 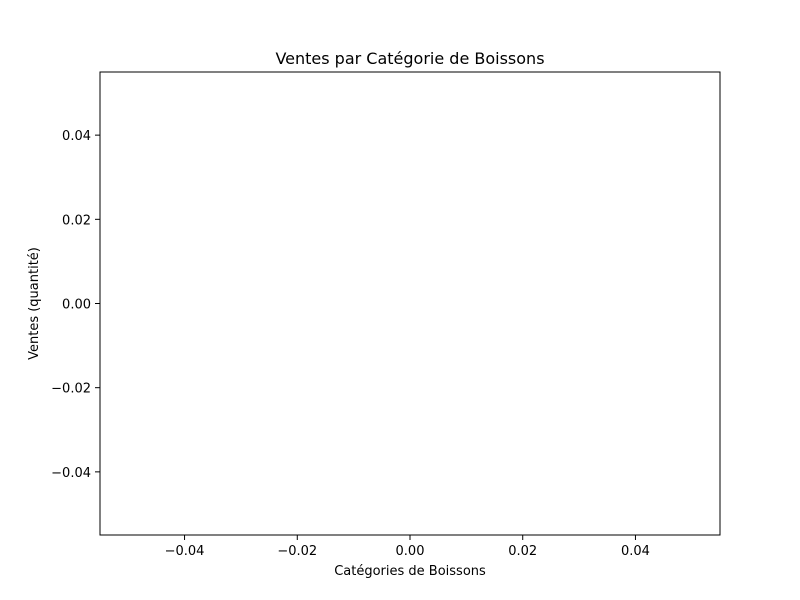 I want to click on y-axis-title: Ventes (quantité), so click(x=34, y=303).